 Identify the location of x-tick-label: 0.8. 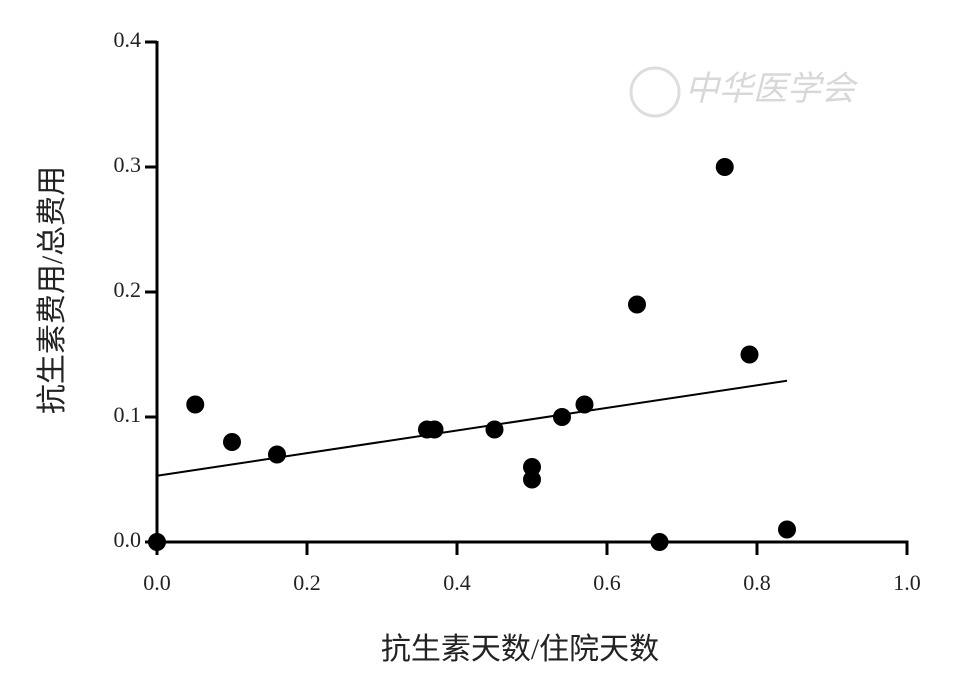
(757, 582).